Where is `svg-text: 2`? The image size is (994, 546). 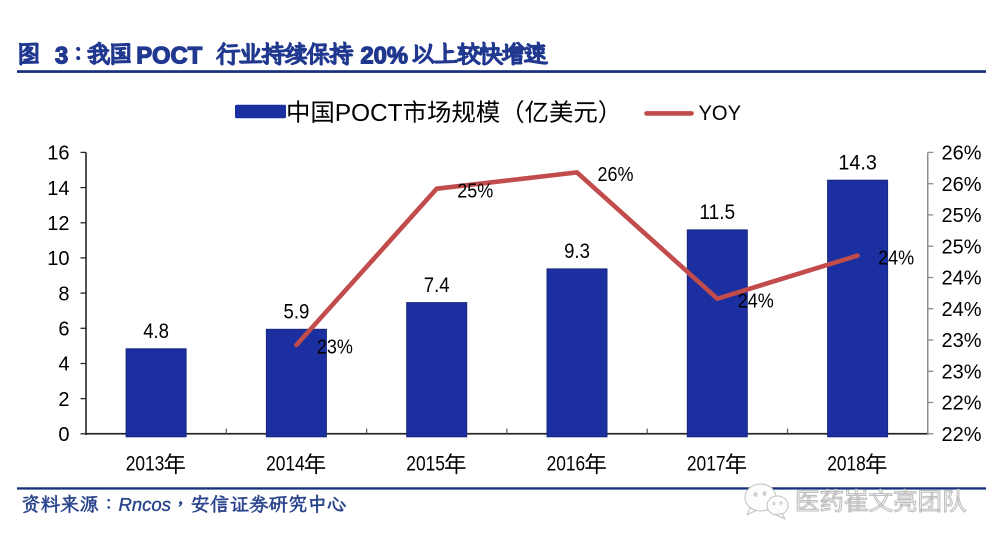
svg-text: 2 is located at coordinates (63, 400).